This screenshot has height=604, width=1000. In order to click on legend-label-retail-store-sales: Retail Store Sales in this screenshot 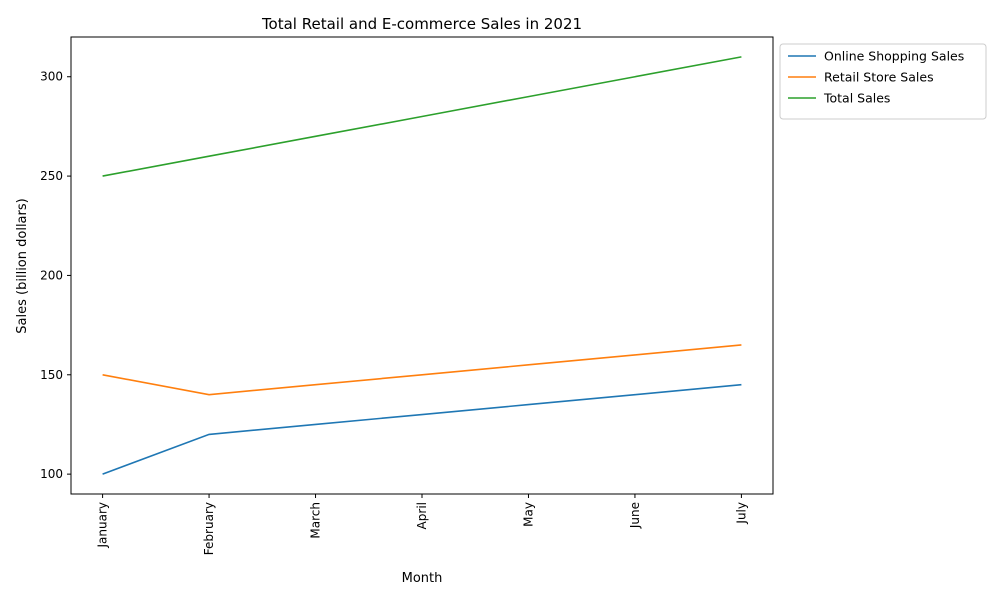, I will do `click(879, 77)`.